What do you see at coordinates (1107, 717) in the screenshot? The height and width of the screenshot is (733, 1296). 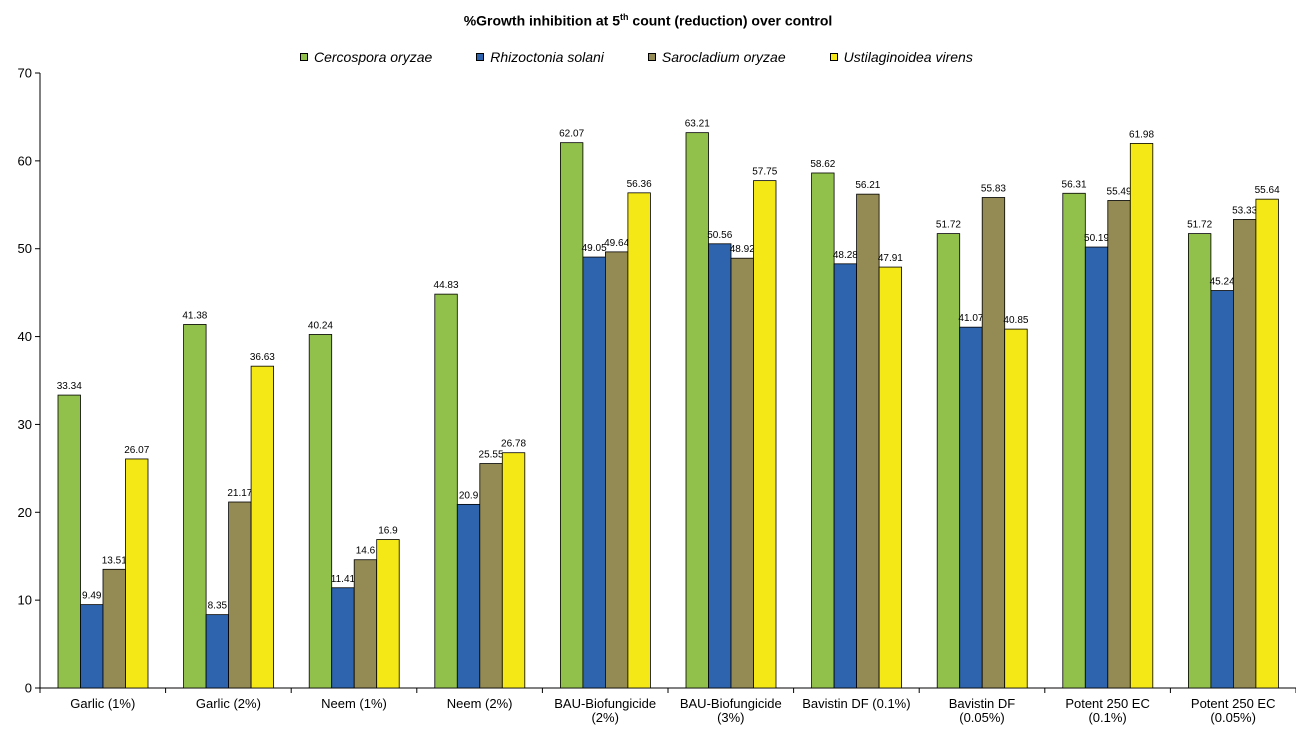 I see `x-category-label: (0.1%)` at bounding box center [1107, 717].